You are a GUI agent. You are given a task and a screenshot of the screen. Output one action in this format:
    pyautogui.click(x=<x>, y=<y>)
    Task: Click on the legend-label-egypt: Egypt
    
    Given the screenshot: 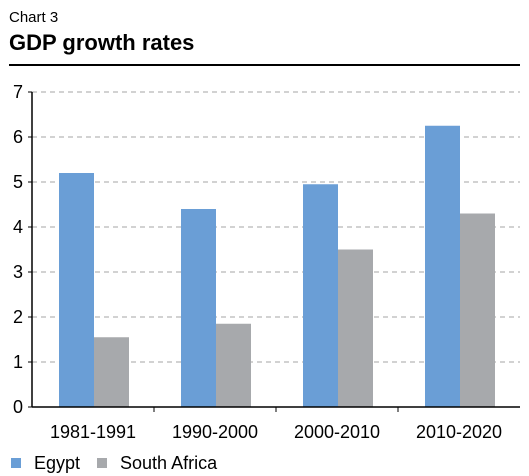 What is the action you would take?
    pyautogui.click(x=57, y=462)
    